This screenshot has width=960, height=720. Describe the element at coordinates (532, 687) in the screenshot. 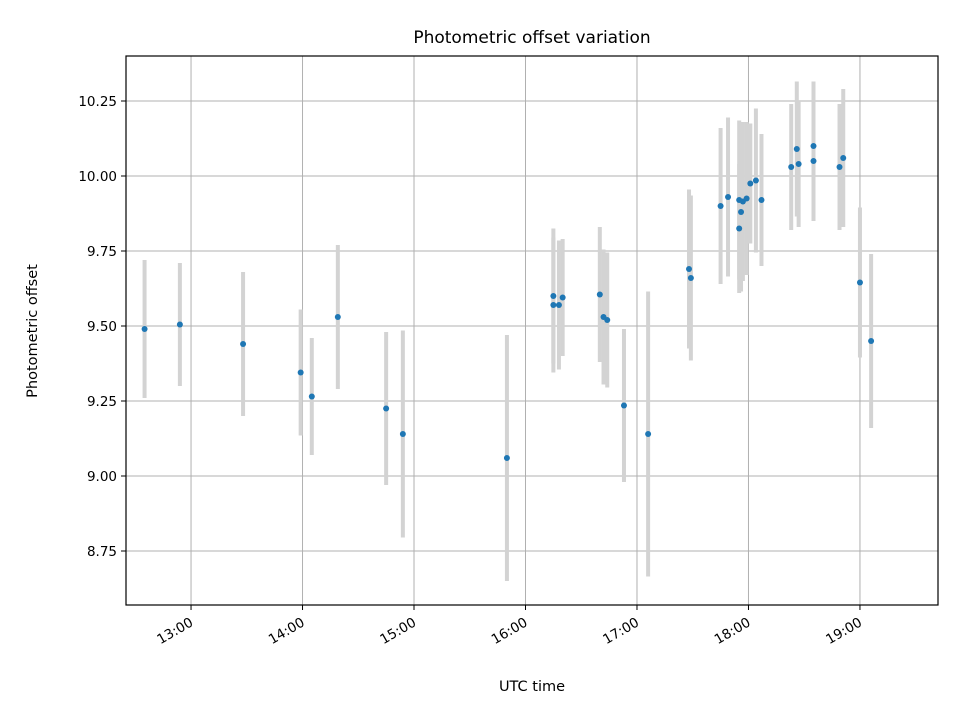

I see `x-axis-label: UTC time` at that location.